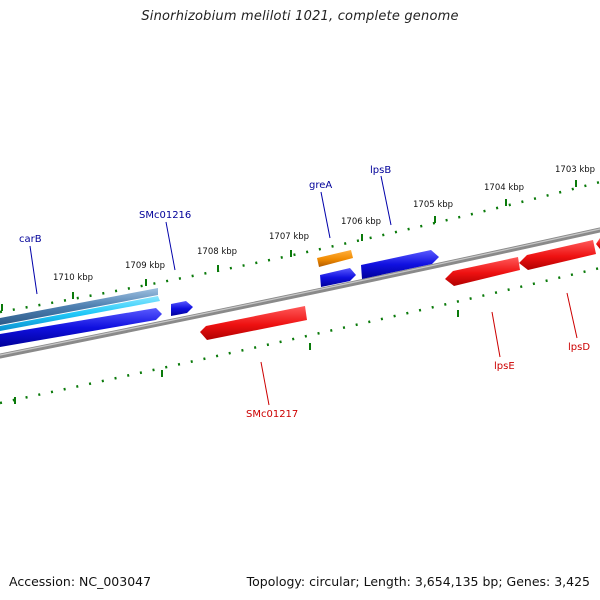  I want to click on gene-lpsB, so click(400, 264).